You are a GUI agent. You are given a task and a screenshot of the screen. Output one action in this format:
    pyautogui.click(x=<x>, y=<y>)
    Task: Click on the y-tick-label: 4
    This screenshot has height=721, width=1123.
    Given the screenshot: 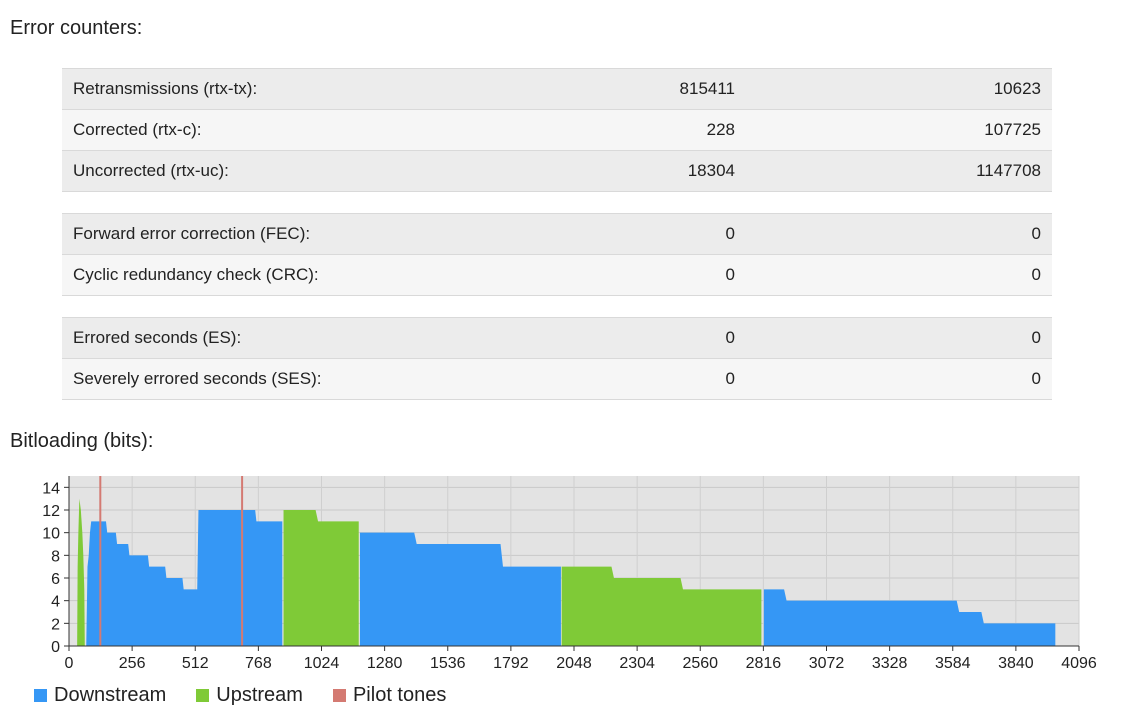 What is the action you would take?
    pyautogui.click(x=55, y=602)
    